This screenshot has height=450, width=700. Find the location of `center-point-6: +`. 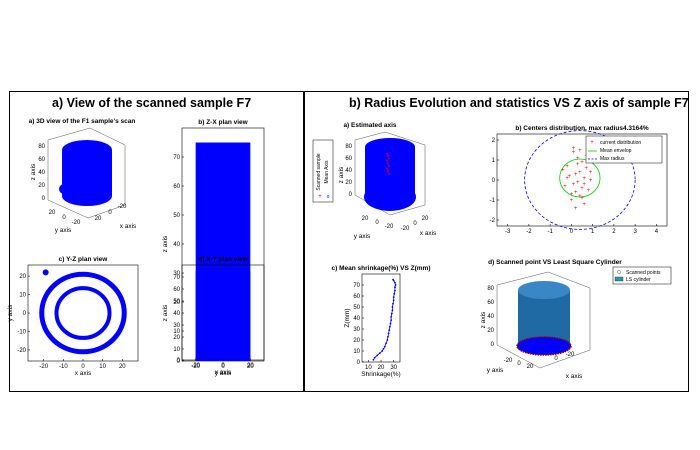

center-point-6: + is located at coordinates (576, 175).